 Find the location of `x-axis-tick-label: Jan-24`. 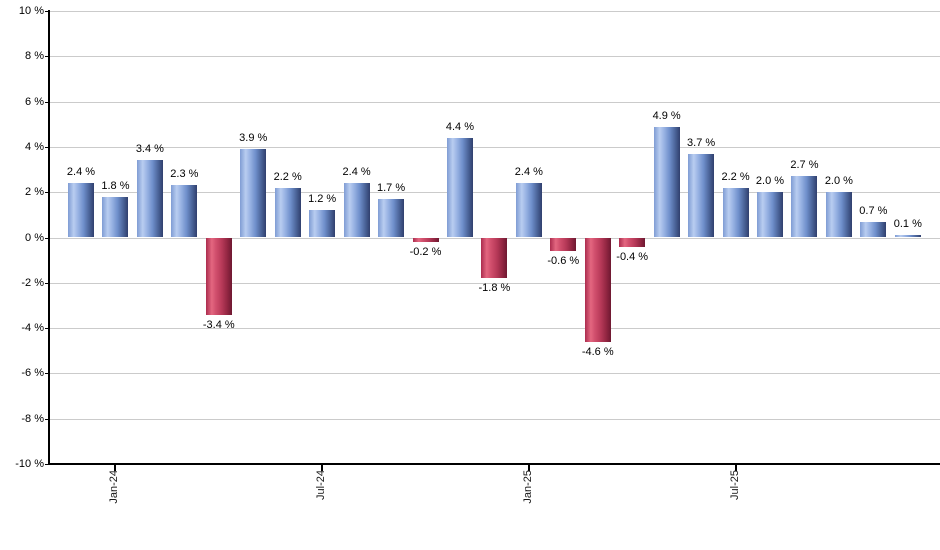

x-axis-tick-label: Jan-24 is located at coordinates (114, 487).